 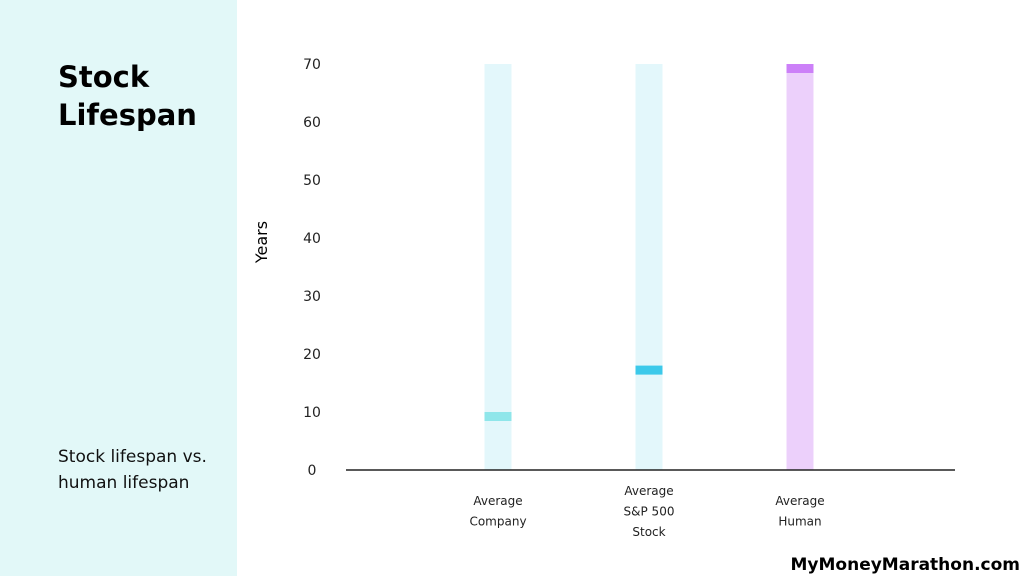 What do you see at coordinates (312, 355) in the screenshot?
I see `y-tick-label: 20` at bounding box center [312, 355].